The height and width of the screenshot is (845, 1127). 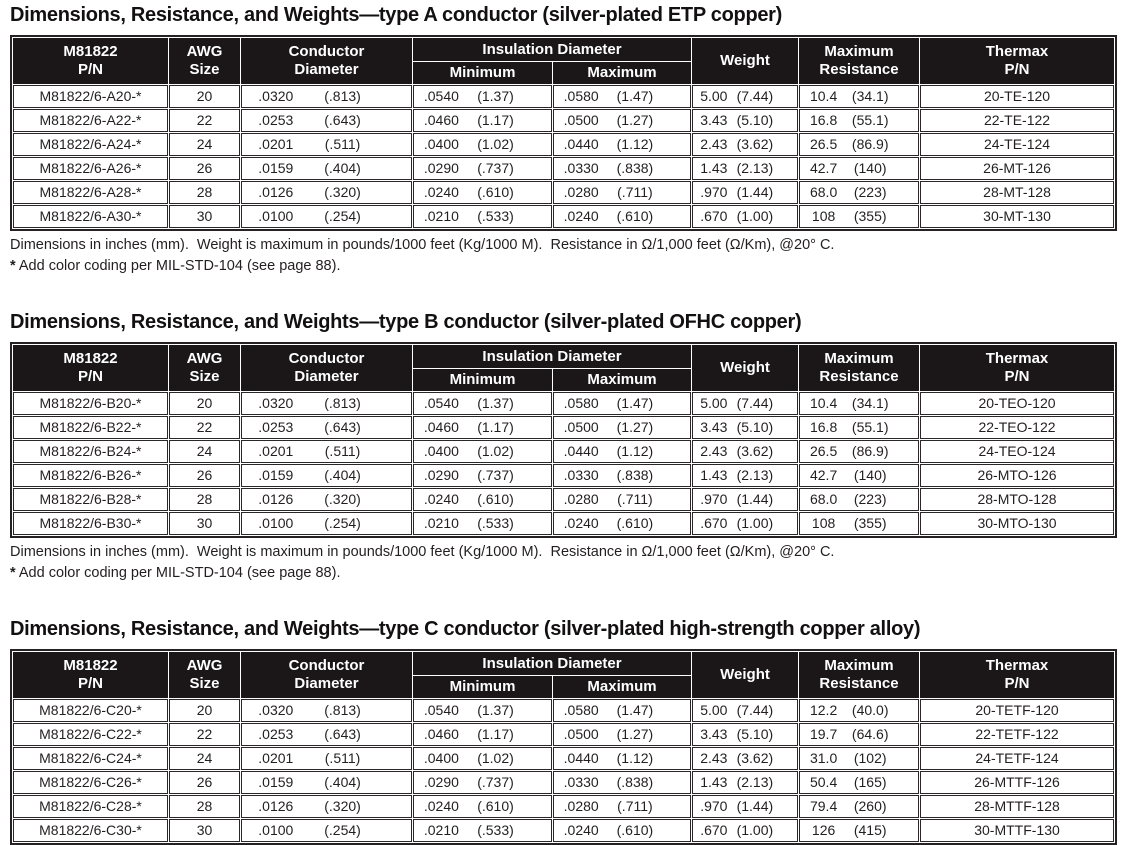 What do you see at coordinates (745, 523) in the screenshot?
I see `cell-weight: .670 (1.00)` at bounding box center [745, 523].